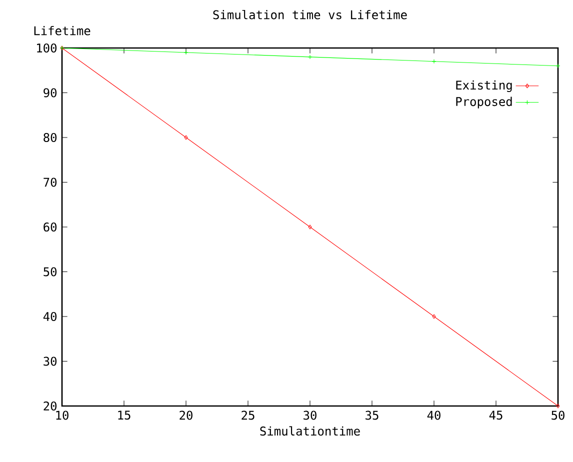 This screenshot has width=573, height=462. I want to click on y-tick-label: 50, so click(50, 271).